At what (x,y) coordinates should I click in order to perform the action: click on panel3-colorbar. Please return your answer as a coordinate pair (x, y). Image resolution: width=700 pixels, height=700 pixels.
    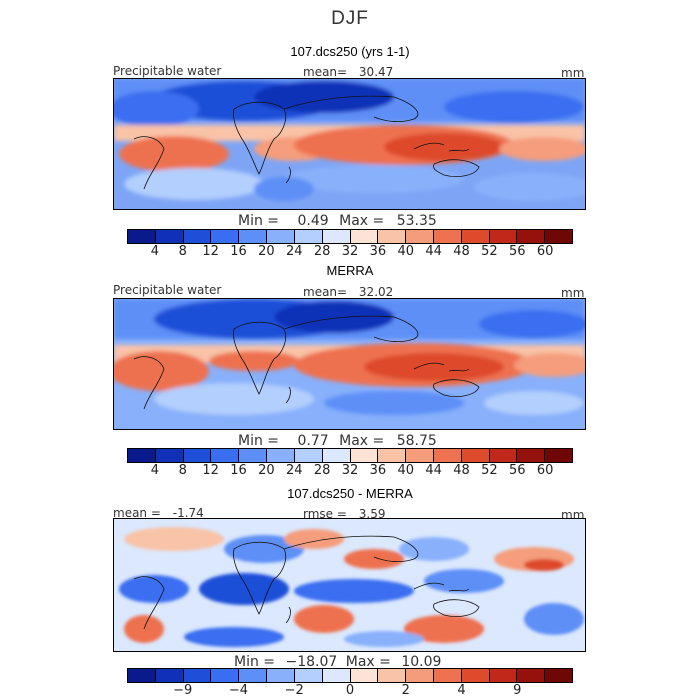
    Looking at the image, I should click on (350, 675).